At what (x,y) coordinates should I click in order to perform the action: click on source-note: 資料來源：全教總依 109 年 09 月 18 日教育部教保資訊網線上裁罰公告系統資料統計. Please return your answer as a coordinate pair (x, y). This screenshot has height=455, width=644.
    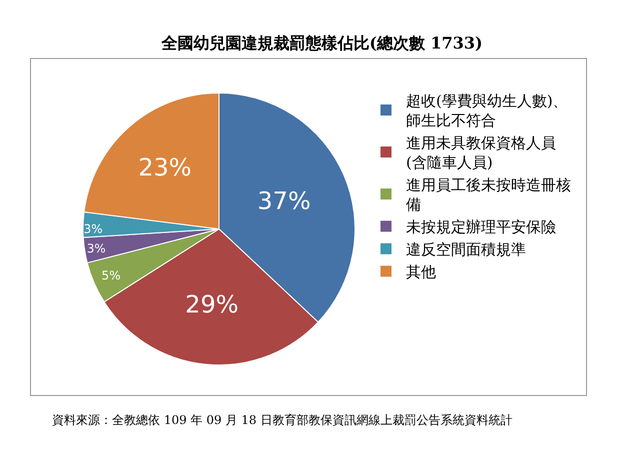
    Looking at the image, I should click on (282, 420).